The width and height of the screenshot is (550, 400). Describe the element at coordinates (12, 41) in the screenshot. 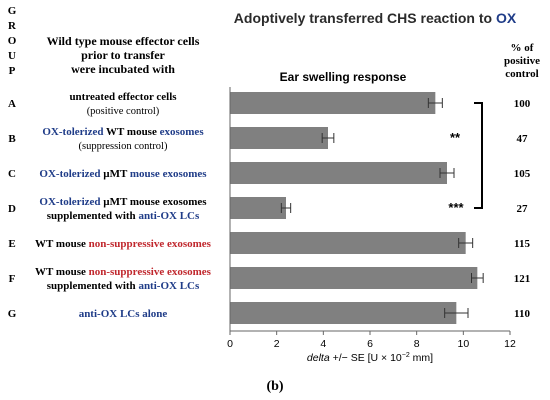

I see `group-letter: O` at that location.